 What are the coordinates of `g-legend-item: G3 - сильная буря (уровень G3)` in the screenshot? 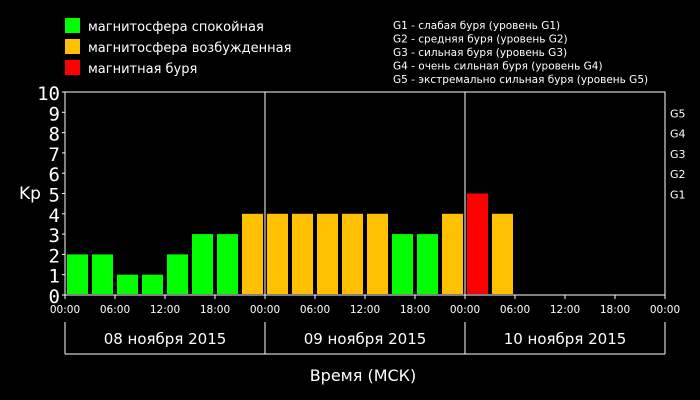 It's located at (480, 53).